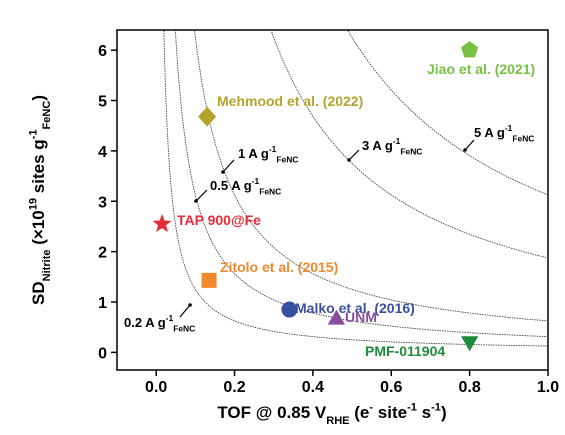 This screenshot has height=435, width=565. What do you see at coordinates (470, 387) in the screenshot?
I see `x-tick-label: 0.8` at bounding box center [470, 387].